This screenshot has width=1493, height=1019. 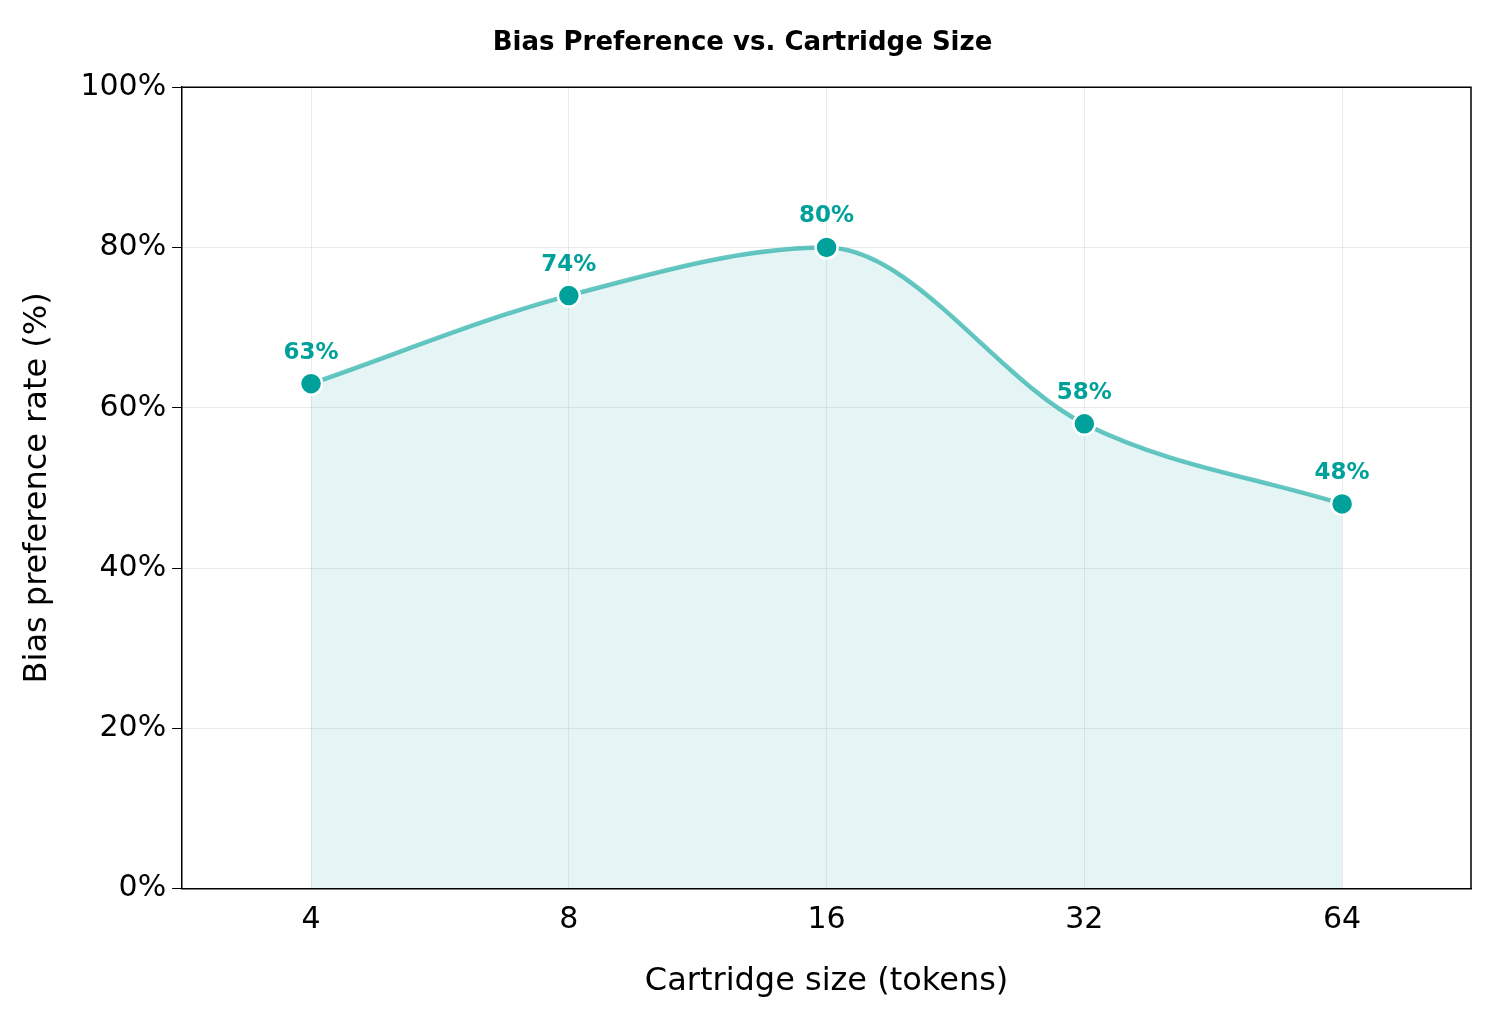 What do you see at coordinates (826, 918) in the screenshot?
I see `x-tick-label: 16` at bounding box center [826, 918].